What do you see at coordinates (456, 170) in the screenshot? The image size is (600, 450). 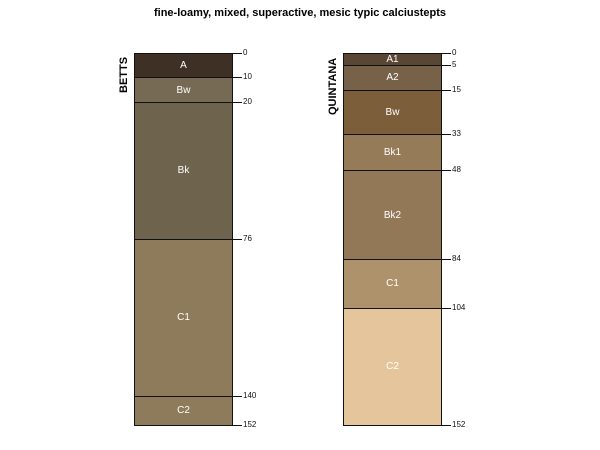 I see `depth-label: 48` at bounding box center [456, 170].